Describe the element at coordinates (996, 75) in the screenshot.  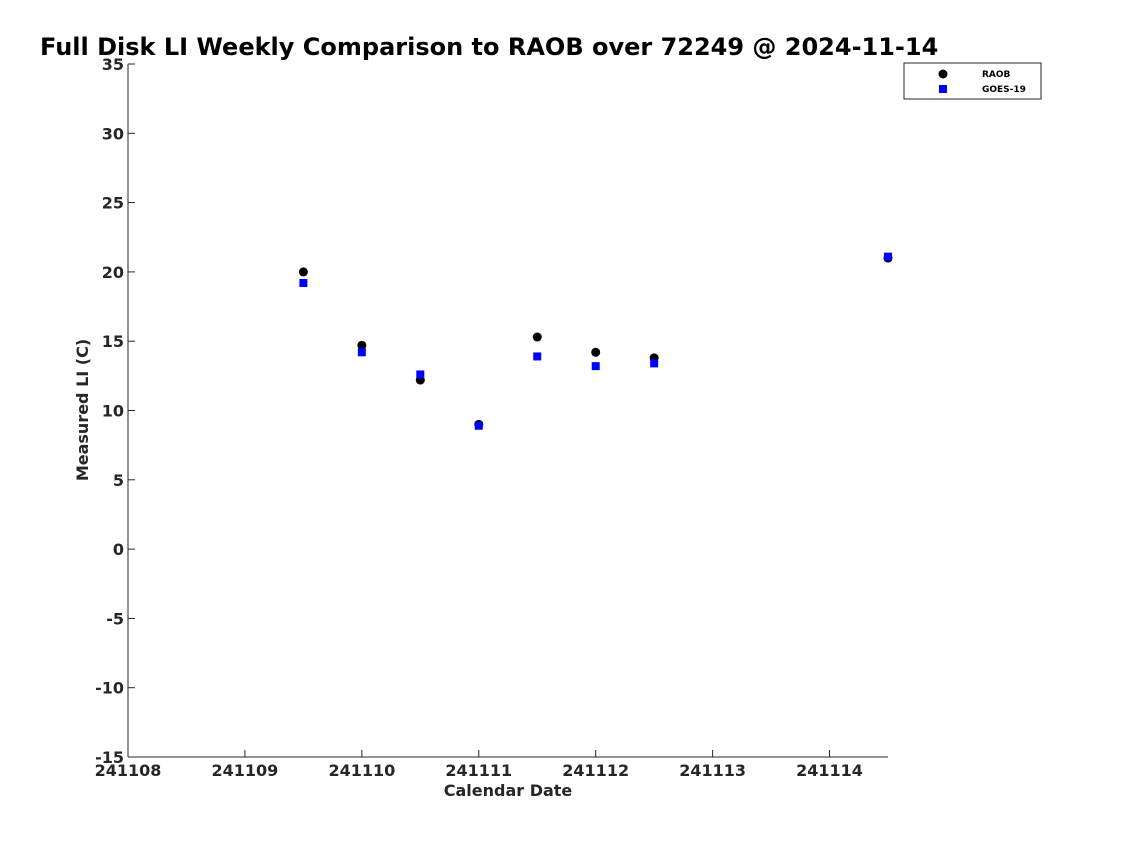
I see `legend-label: RAOB` at that location.